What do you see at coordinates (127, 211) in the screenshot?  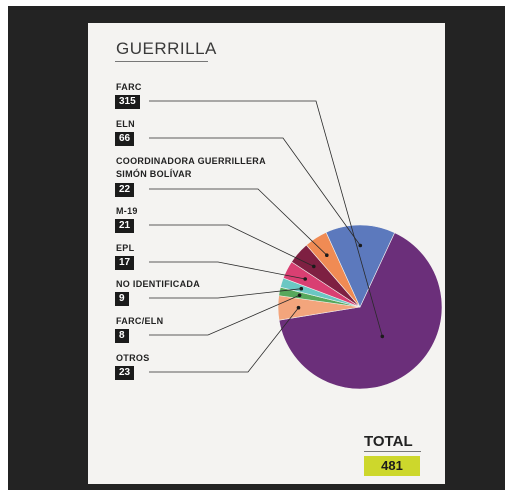 I see `legend-label-m19: M-19` at bounding box center [127, 211].